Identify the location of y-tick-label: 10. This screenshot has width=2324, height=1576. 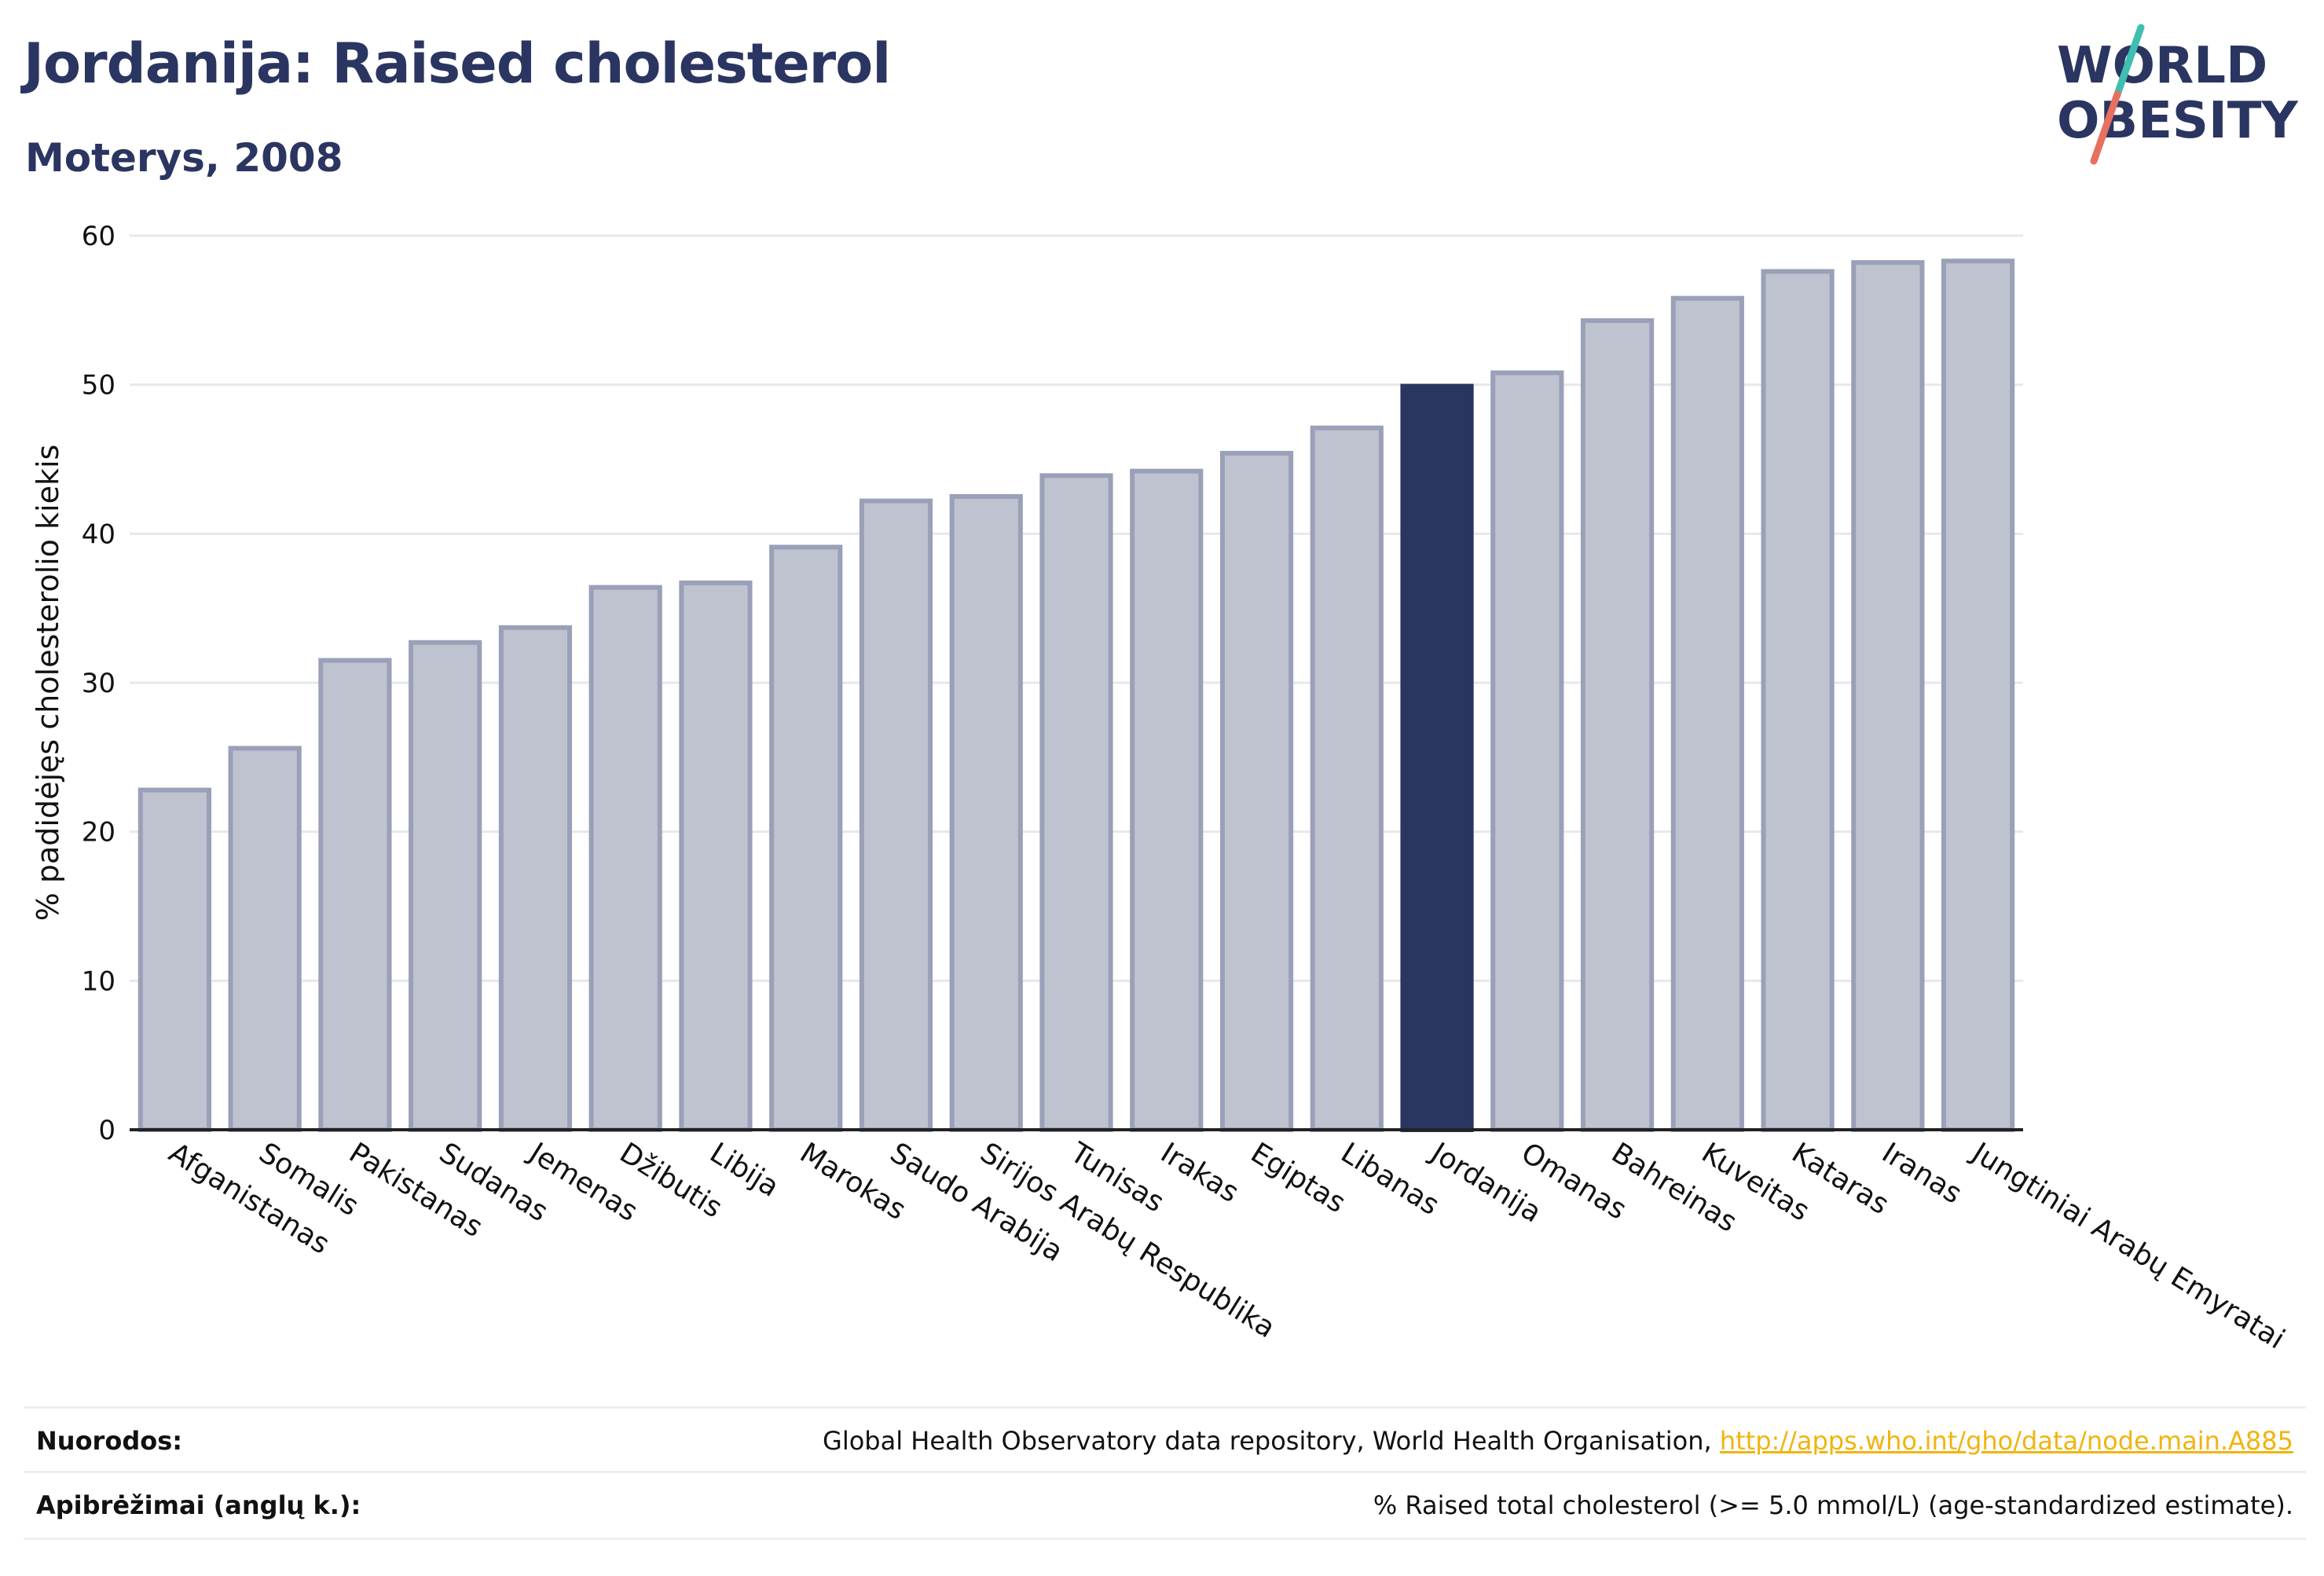
(98, 981).